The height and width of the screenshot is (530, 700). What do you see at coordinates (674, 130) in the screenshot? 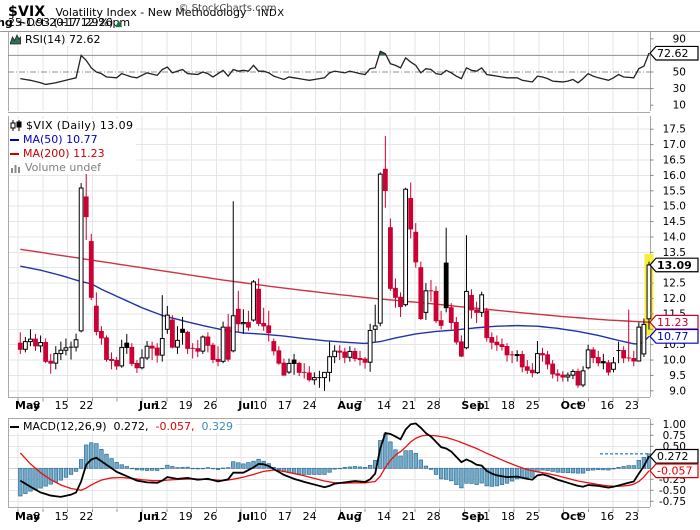
I see `svg-text: 17.5` at bounding box center [674, 130].